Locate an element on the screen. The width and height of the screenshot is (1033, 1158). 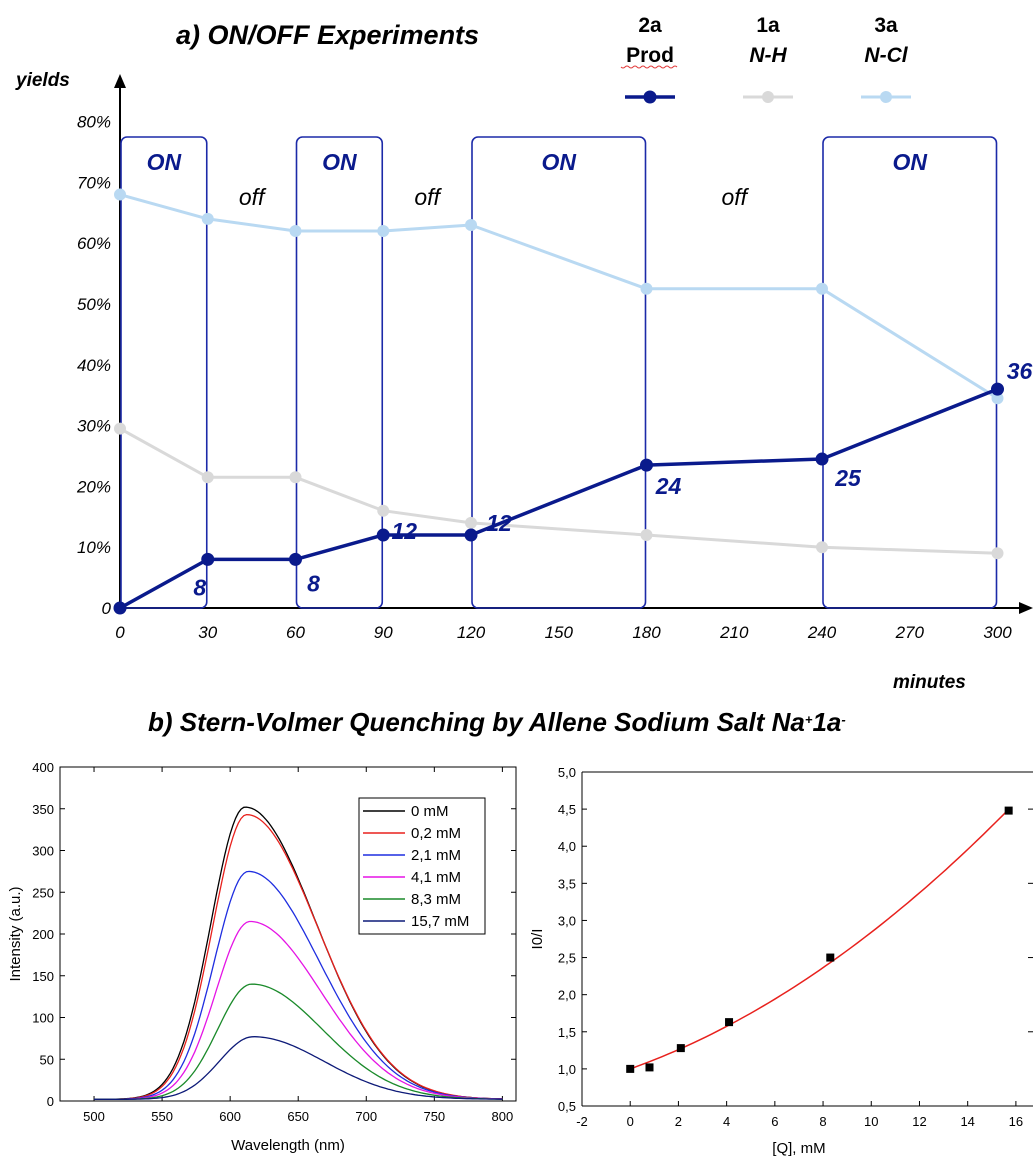
x-tick-label: 150 is located at coordinates (559, 632).